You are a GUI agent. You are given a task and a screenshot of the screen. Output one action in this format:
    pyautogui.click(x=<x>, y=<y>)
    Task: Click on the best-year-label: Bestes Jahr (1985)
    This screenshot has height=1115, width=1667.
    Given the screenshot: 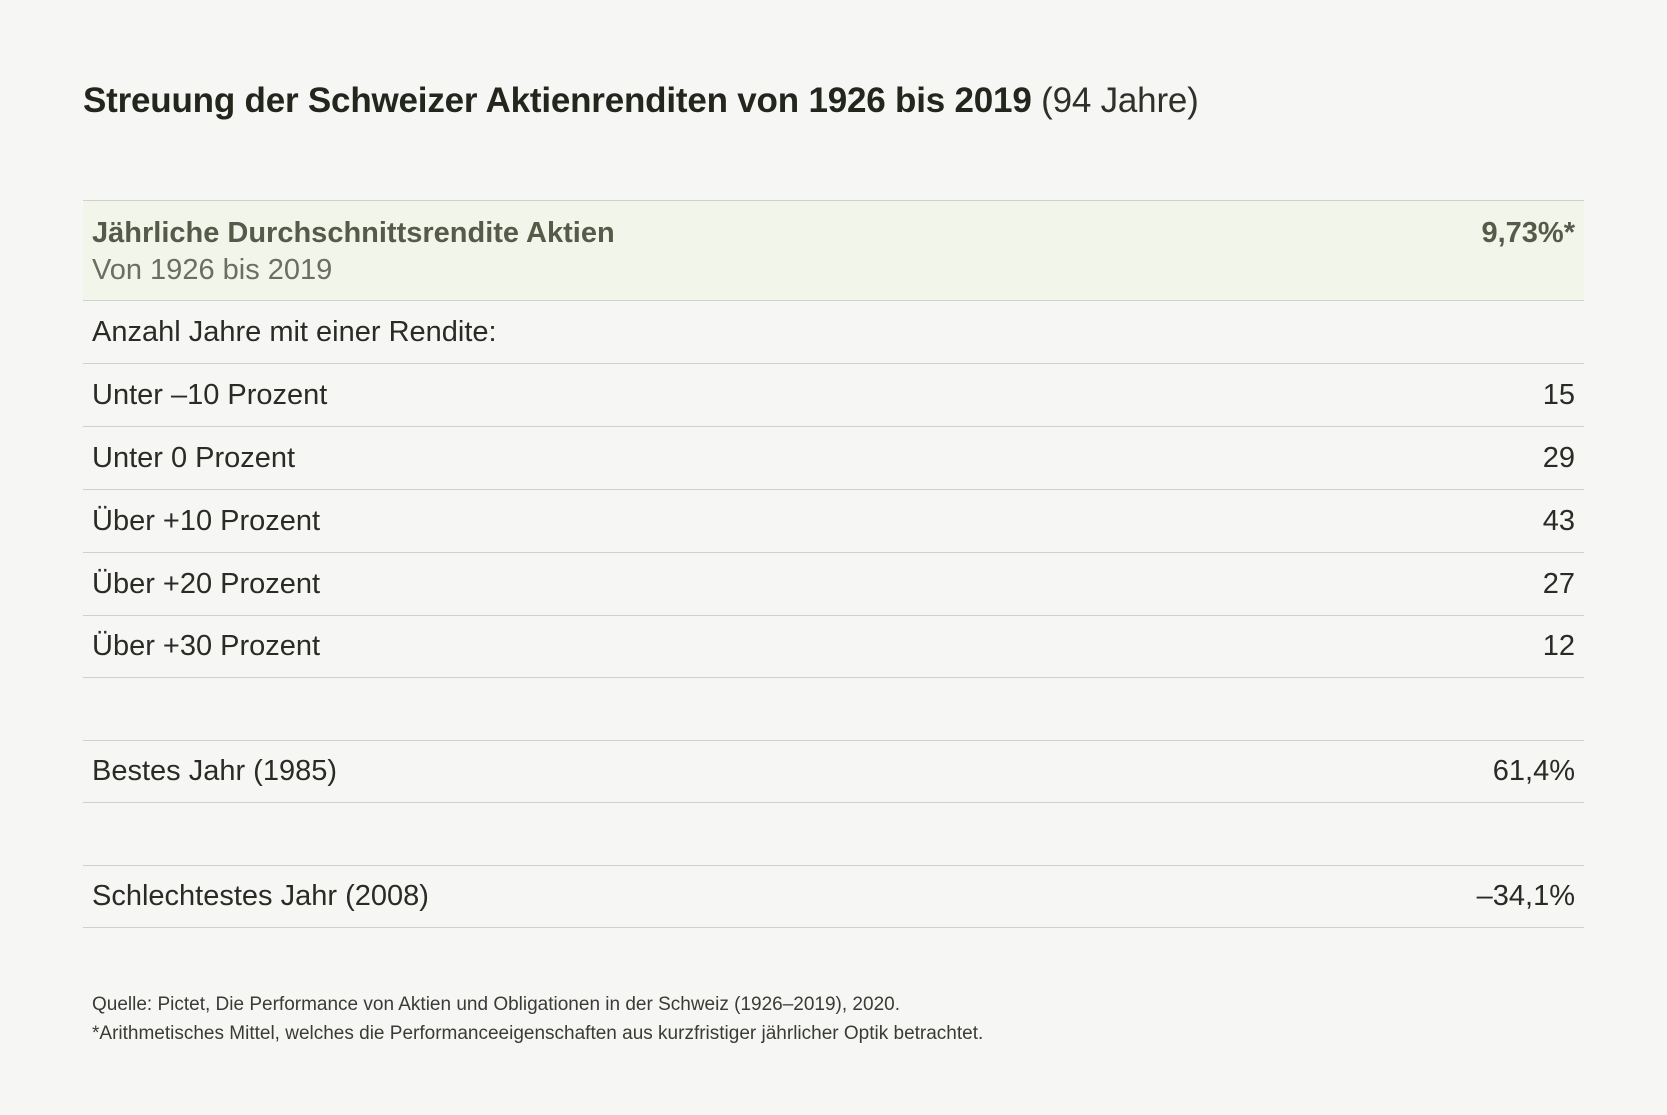 What is the action you would take?
    pyautogui.click(x=215, y=771)
    